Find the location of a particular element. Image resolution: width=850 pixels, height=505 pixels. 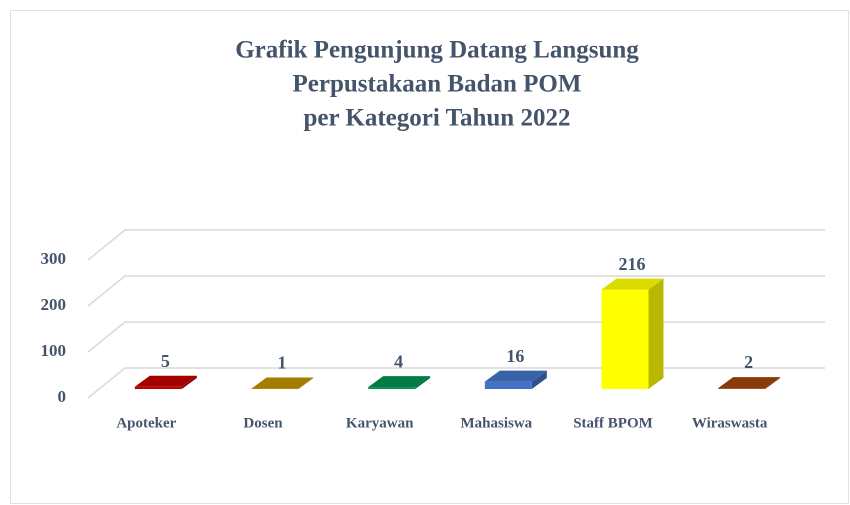

x-tick-label: Staff BPOM is located at coordinates (613, 423).